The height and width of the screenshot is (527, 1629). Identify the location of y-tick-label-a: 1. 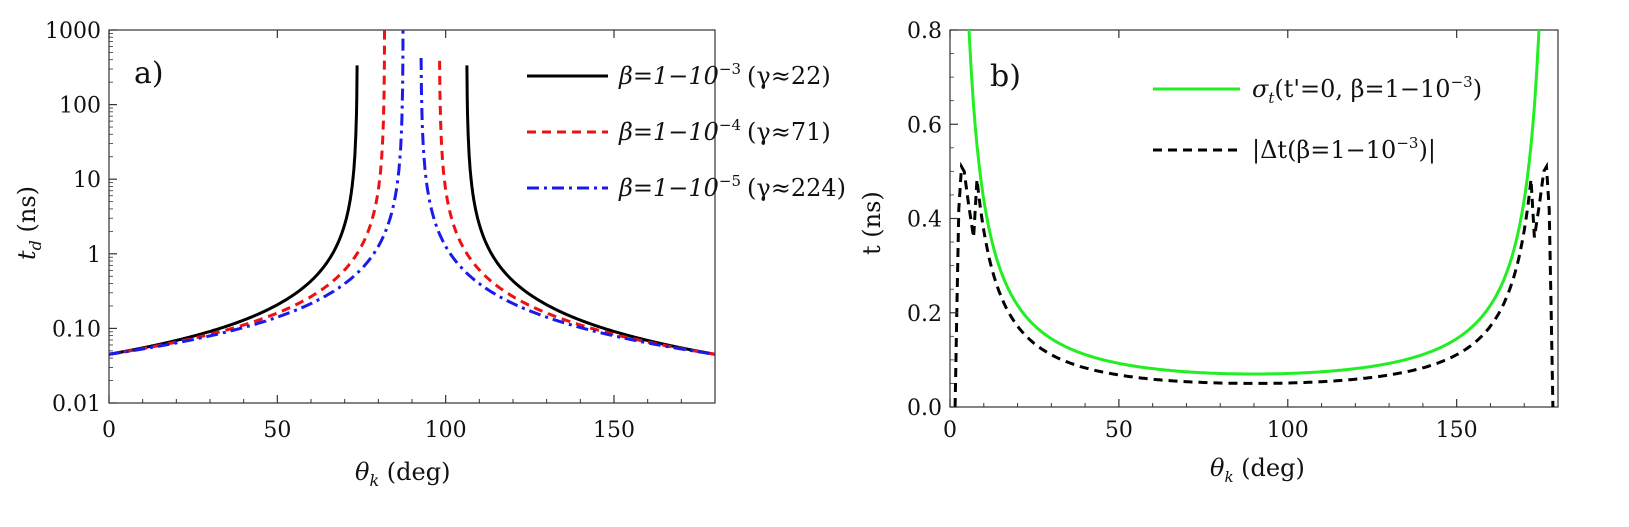
(94, 255).